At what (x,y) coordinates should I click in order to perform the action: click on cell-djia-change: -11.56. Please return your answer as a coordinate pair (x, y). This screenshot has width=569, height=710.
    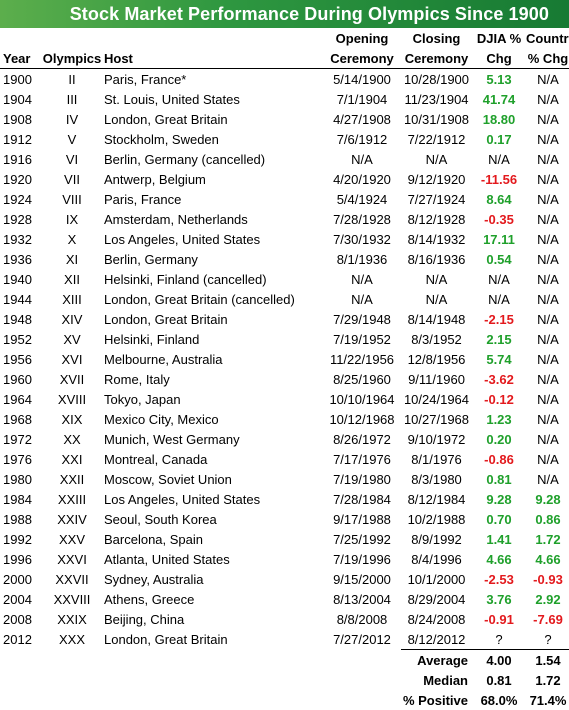
    Looking at the image, I should click on (499, 179).